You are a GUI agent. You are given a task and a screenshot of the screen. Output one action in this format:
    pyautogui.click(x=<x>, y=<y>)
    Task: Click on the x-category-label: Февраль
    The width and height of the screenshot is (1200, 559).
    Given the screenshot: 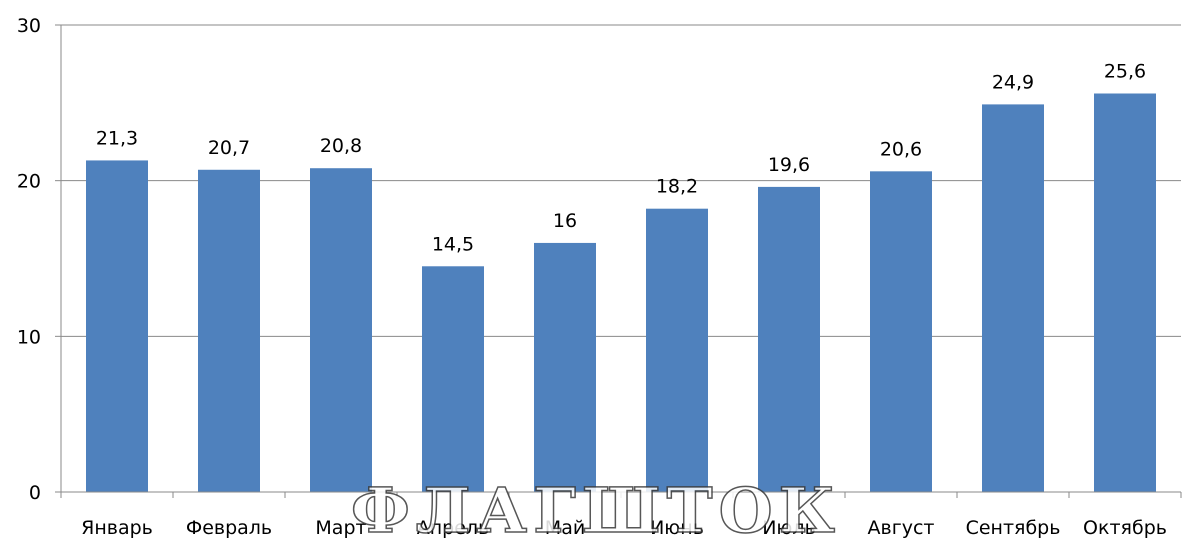 What is the action you would take?
    pyautogui.click(x=229, y=528)
    